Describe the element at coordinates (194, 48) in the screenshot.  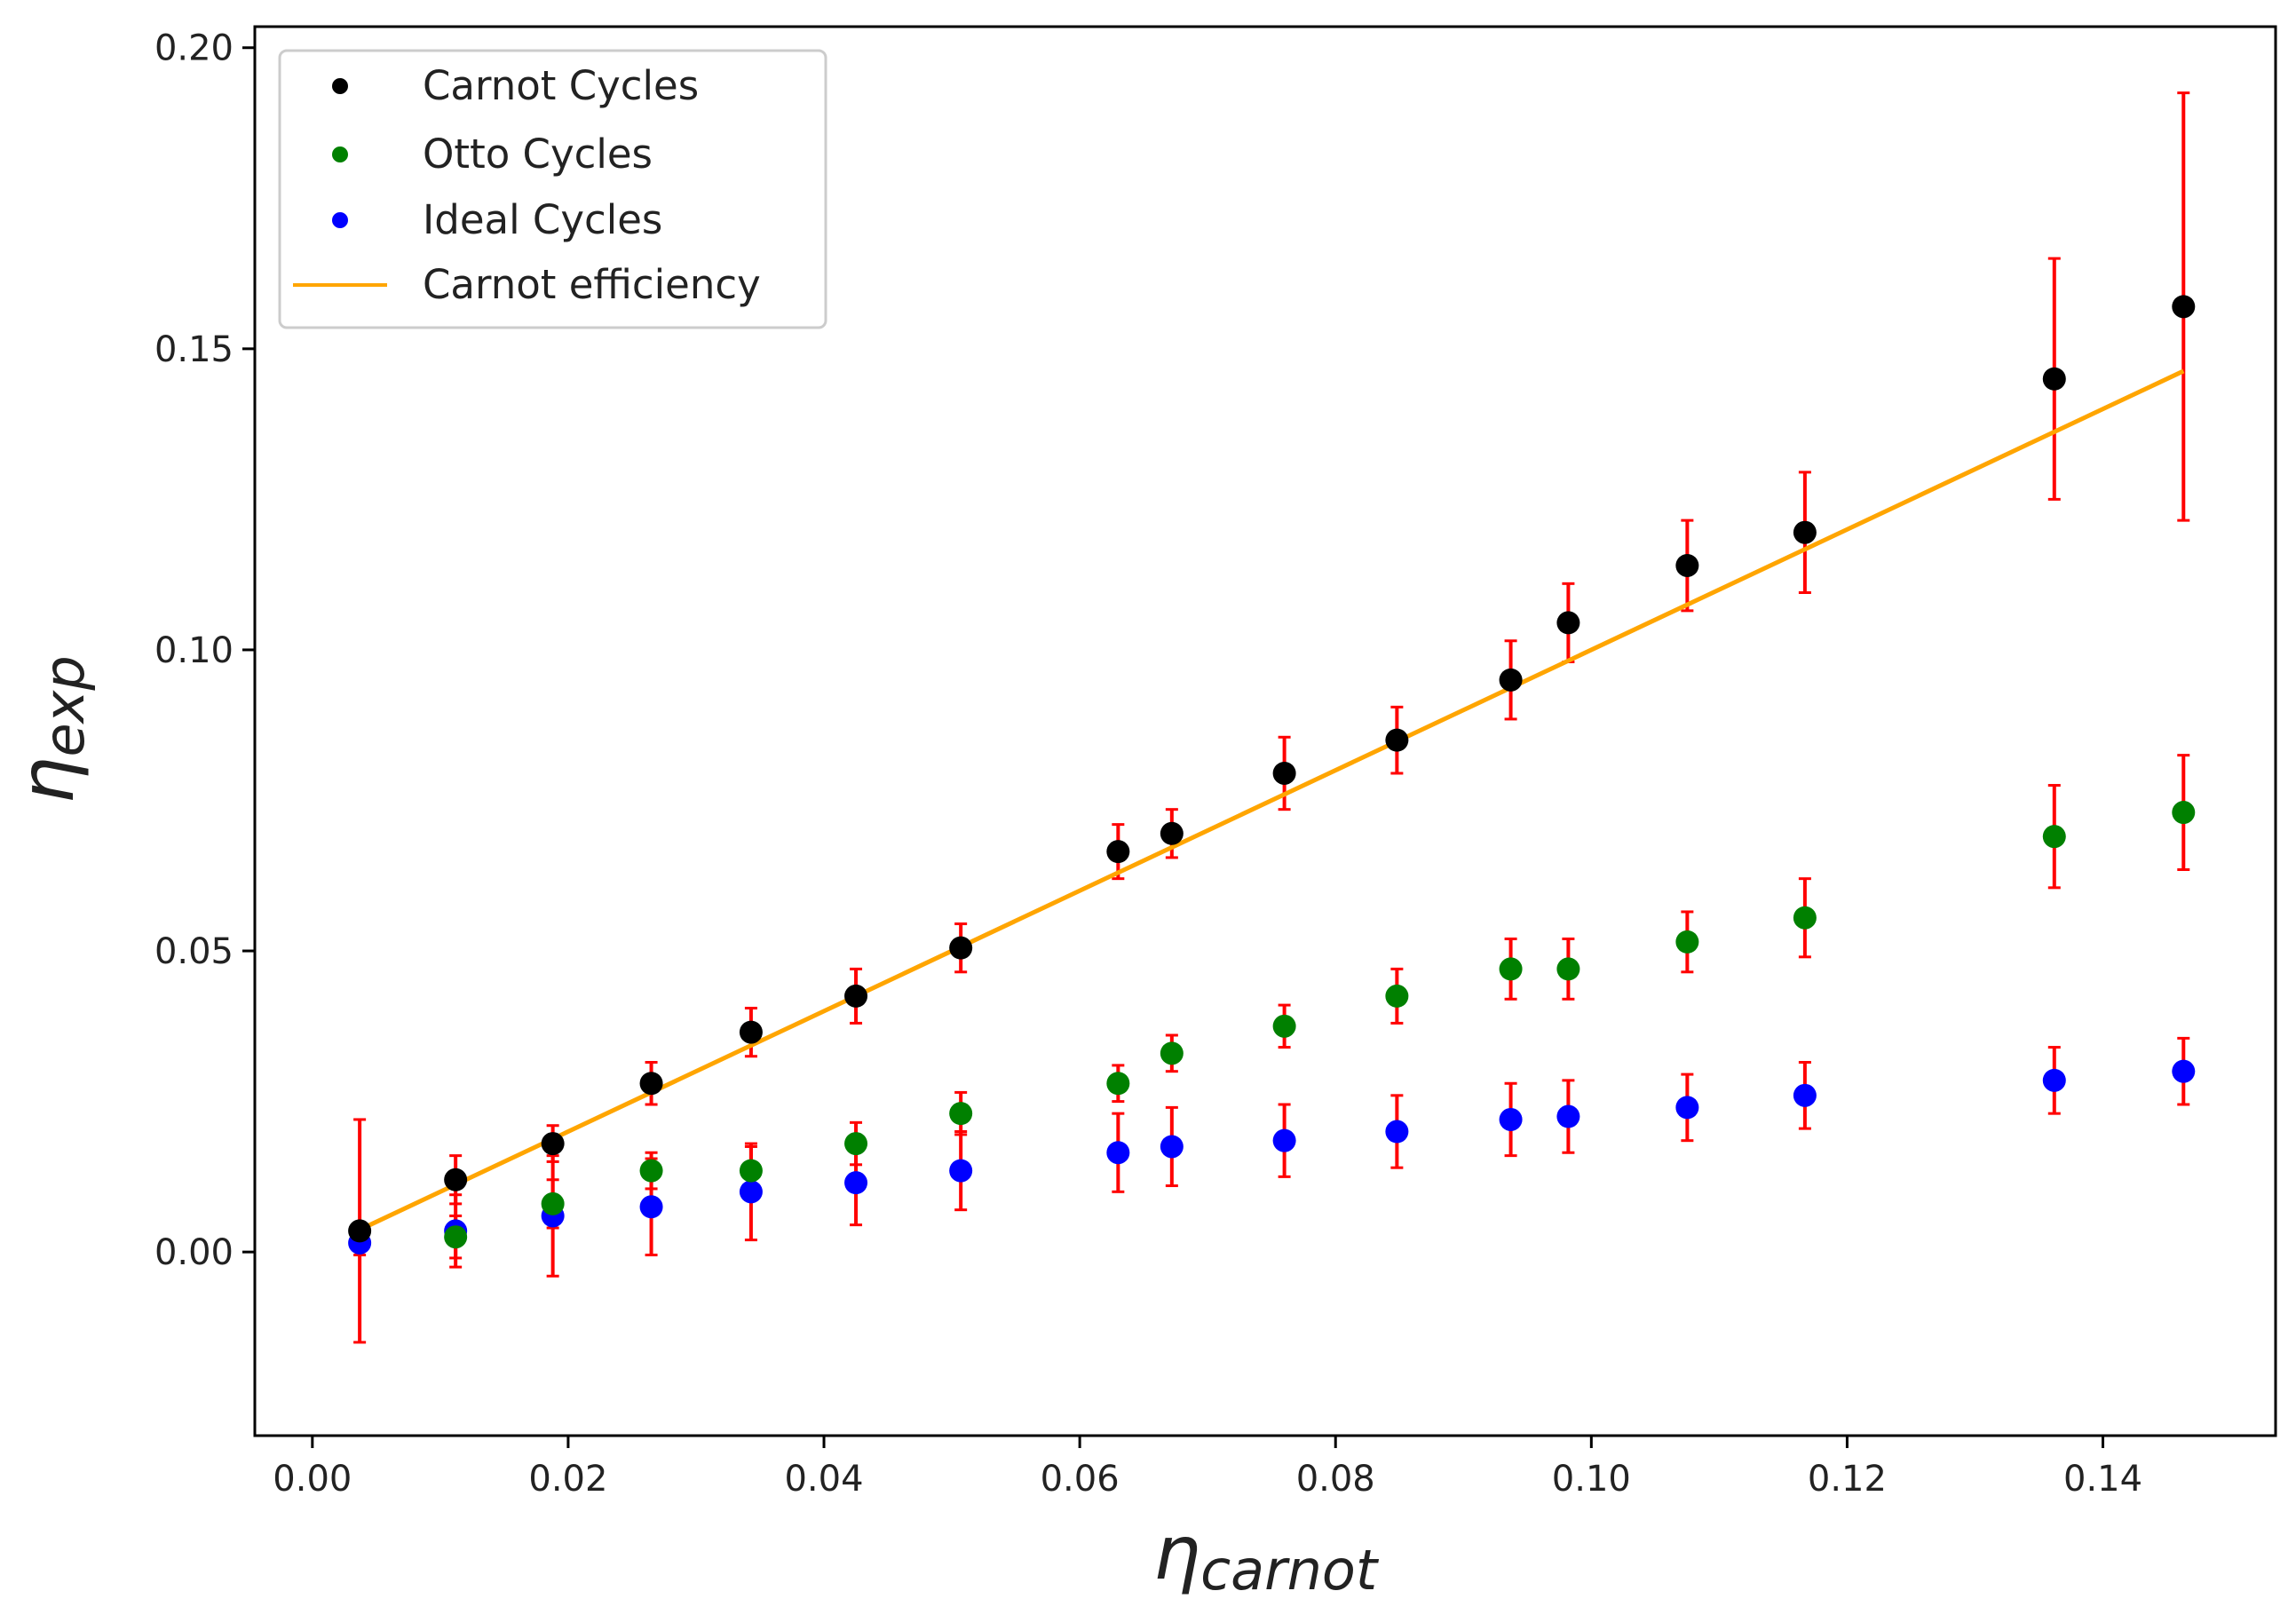
I see `y-tick-label: 0.20` at that location.